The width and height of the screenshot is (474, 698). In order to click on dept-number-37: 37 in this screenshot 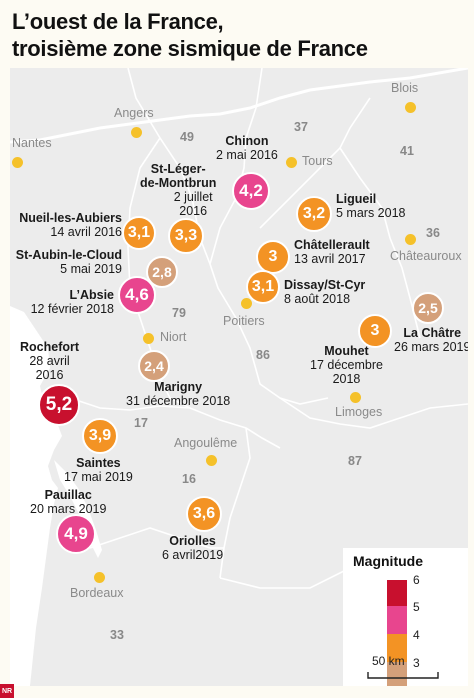, I will do `click(301, 127)`.